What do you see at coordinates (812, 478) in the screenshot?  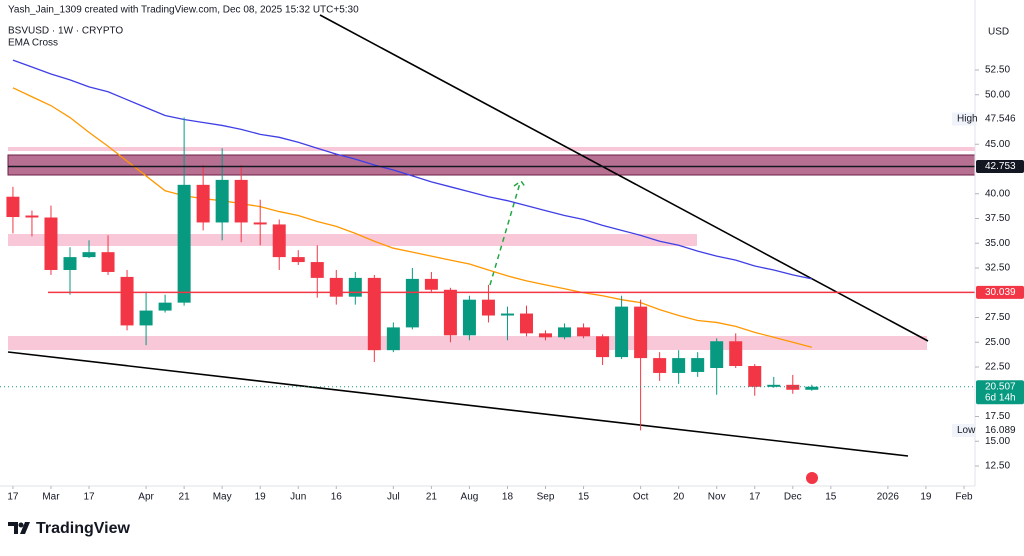 I see `event-flag` at bounding box center [812, 478].